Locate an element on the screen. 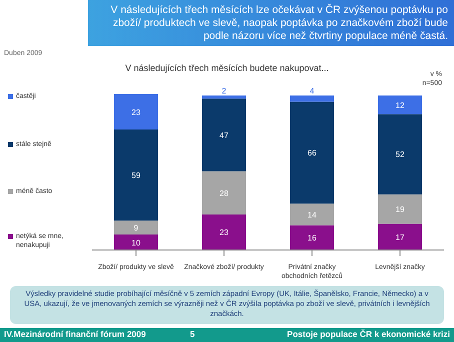  data-label: 19 is located at coordinates (400, 209).